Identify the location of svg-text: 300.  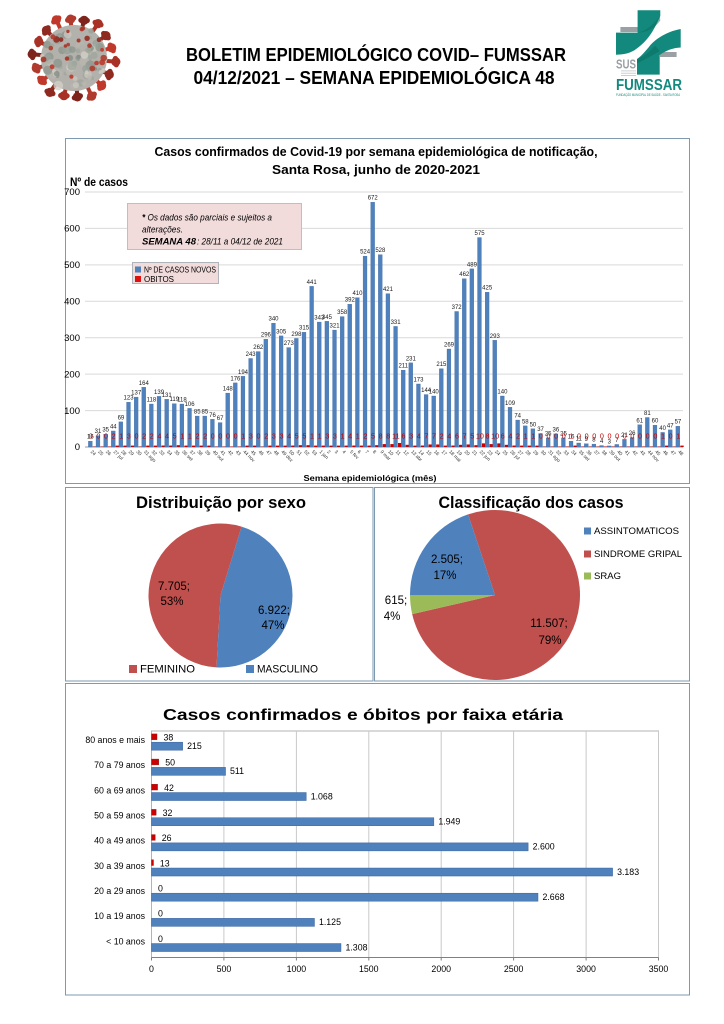
(72, 338).